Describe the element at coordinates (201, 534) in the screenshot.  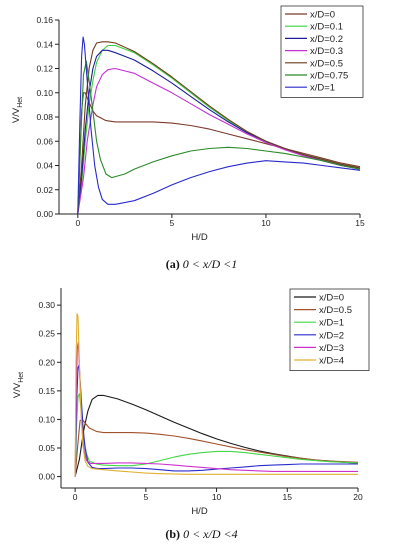
I see `panel-caption: (b) 0 < x/D <4` at that location.